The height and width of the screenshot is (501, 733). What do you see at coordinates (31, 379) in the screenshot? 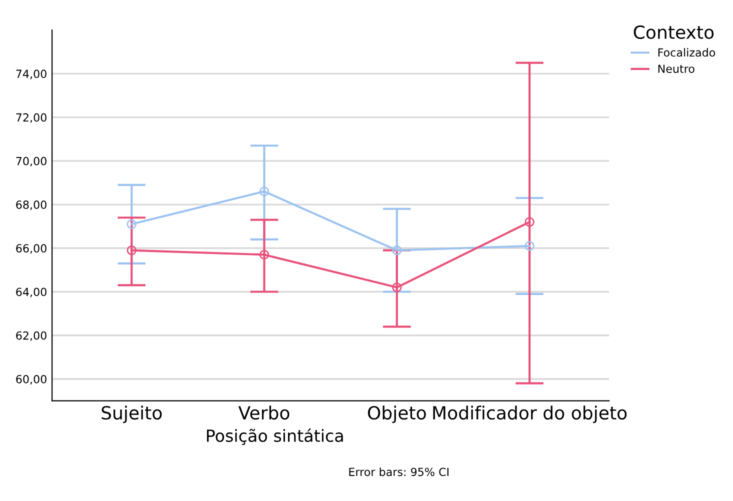
I see `y-tick-label: 60,00` at bounding box center [31, 379].